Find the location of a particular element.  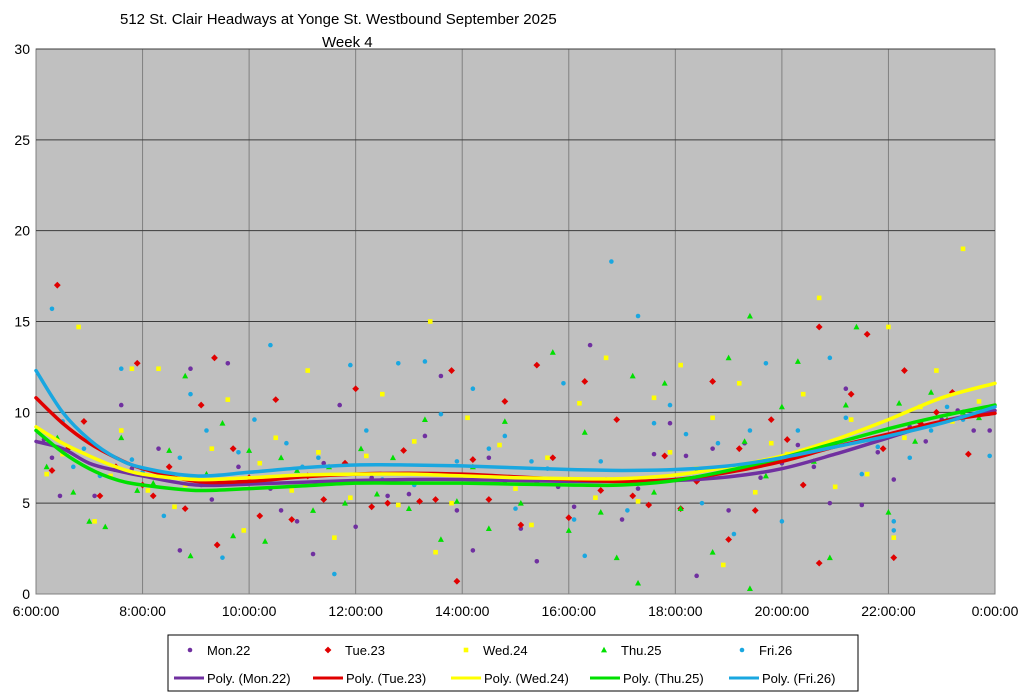

legend-box is located at coordinates (513, 663).